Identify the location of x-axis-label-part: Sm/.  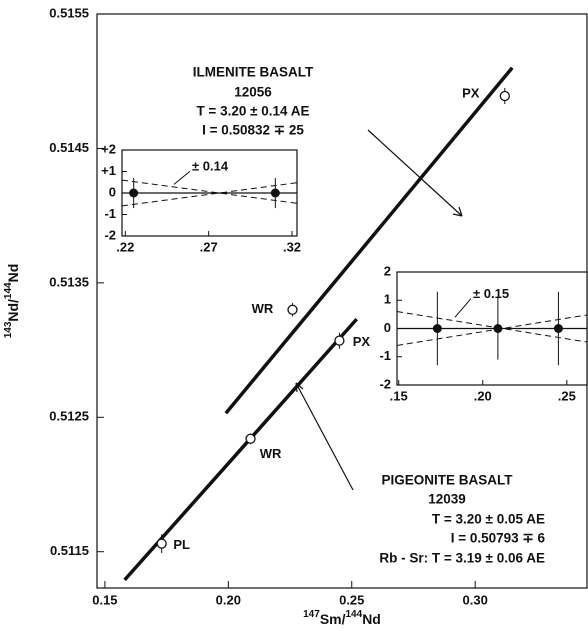
(333, 619).